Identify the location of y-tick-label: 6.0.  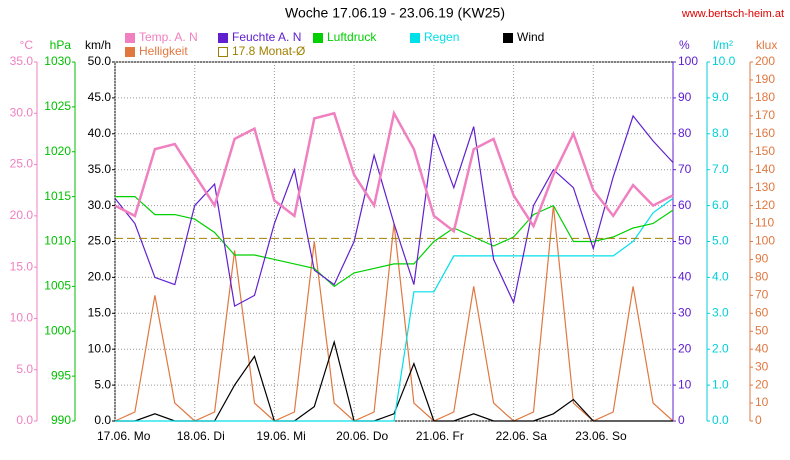
(720, 205).